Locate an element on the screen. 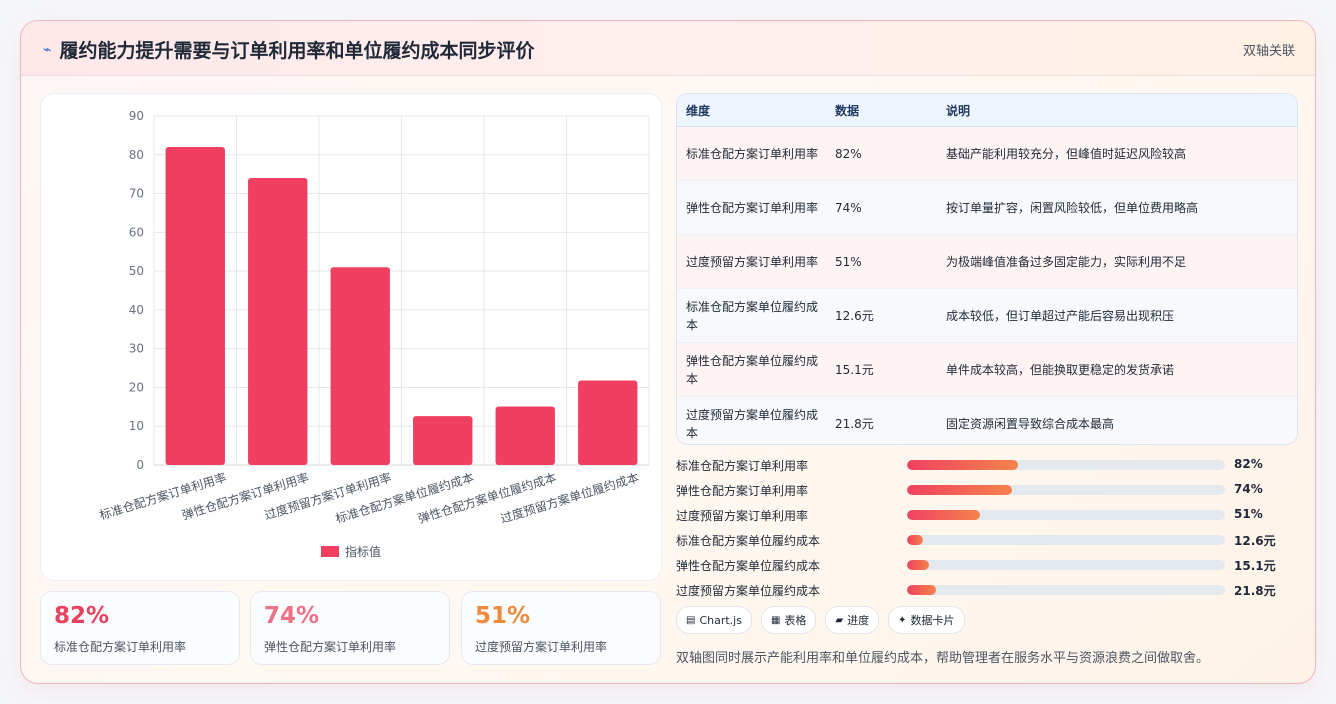 This screenshot has height=704, width=1336. header-tag: 双轴关联 is located at coordinates (1268, 51).